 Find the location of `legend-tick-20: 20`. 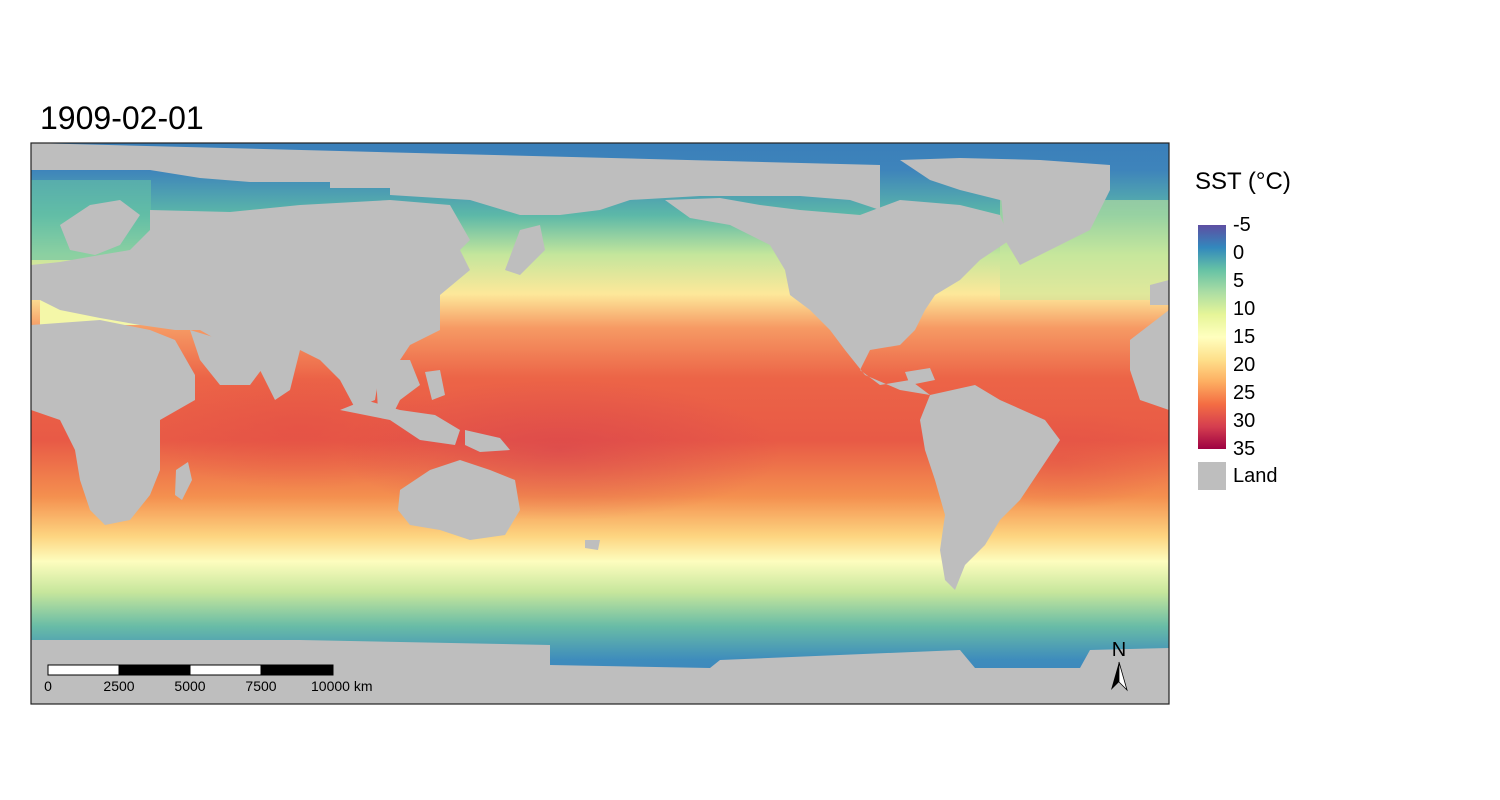

legend-tick-20: 20 is located at coordinates (1244, 365).